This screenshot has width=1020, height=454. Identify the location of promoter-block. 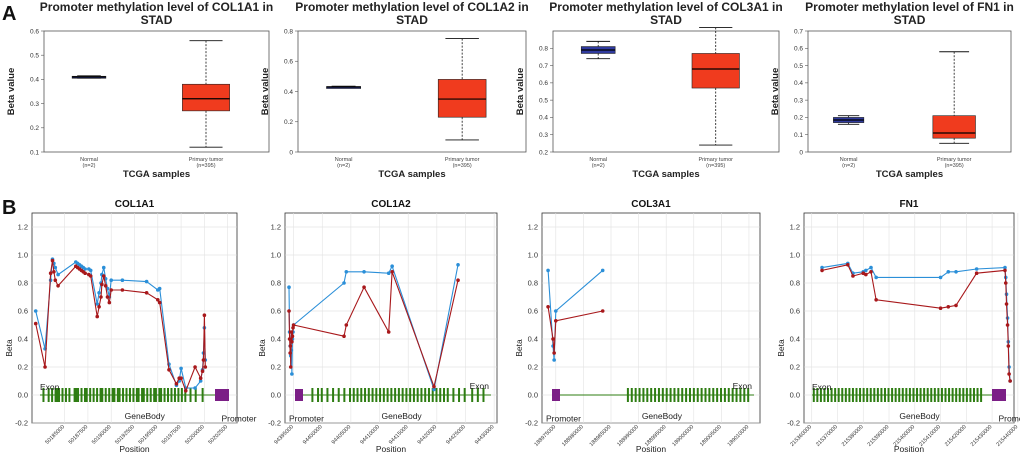
(299, 395).